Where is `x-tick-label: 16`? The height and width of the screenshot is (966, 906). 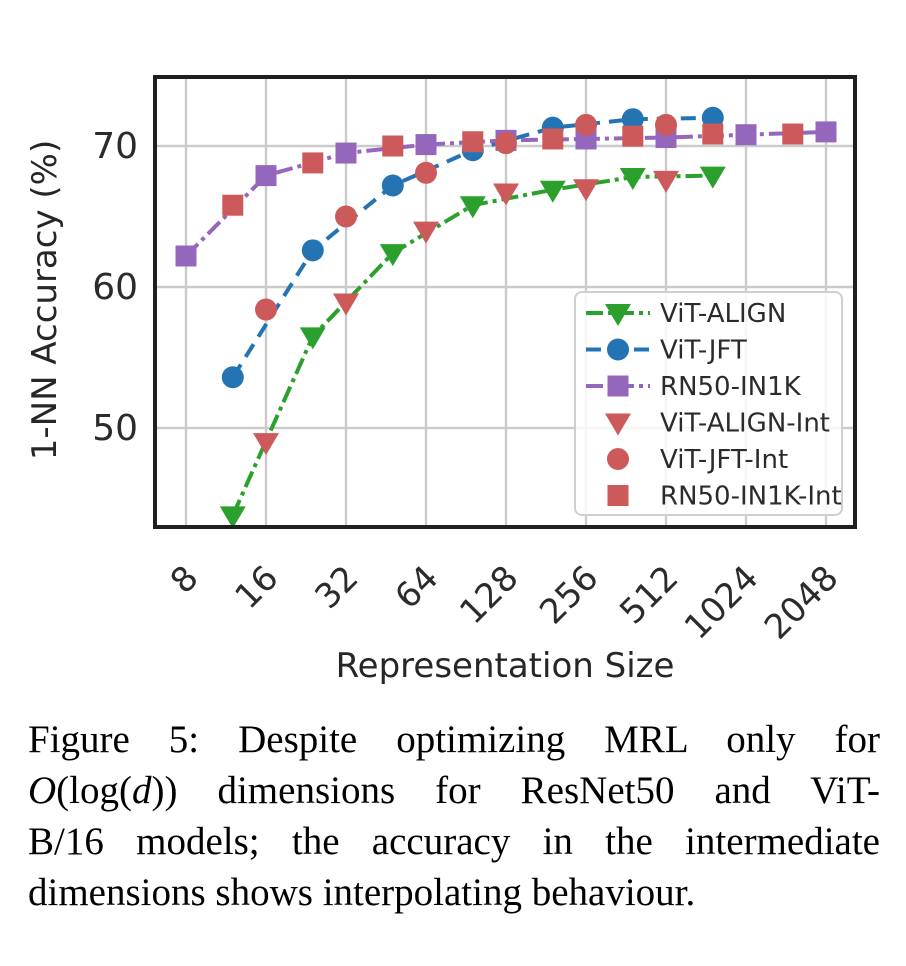
x-tick-label: 16 is located at coordinates (256, 587).